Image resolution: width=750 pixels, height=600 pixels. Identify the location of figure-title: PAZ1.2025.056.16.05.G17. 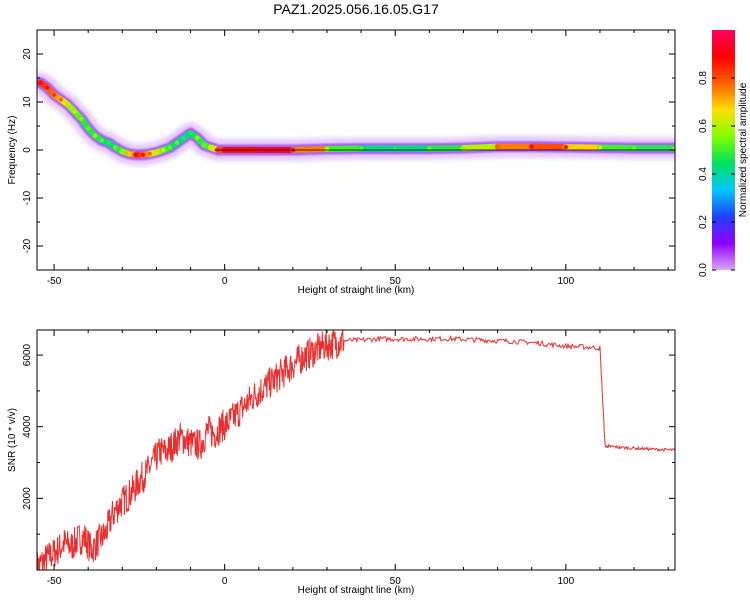
(356, 9).